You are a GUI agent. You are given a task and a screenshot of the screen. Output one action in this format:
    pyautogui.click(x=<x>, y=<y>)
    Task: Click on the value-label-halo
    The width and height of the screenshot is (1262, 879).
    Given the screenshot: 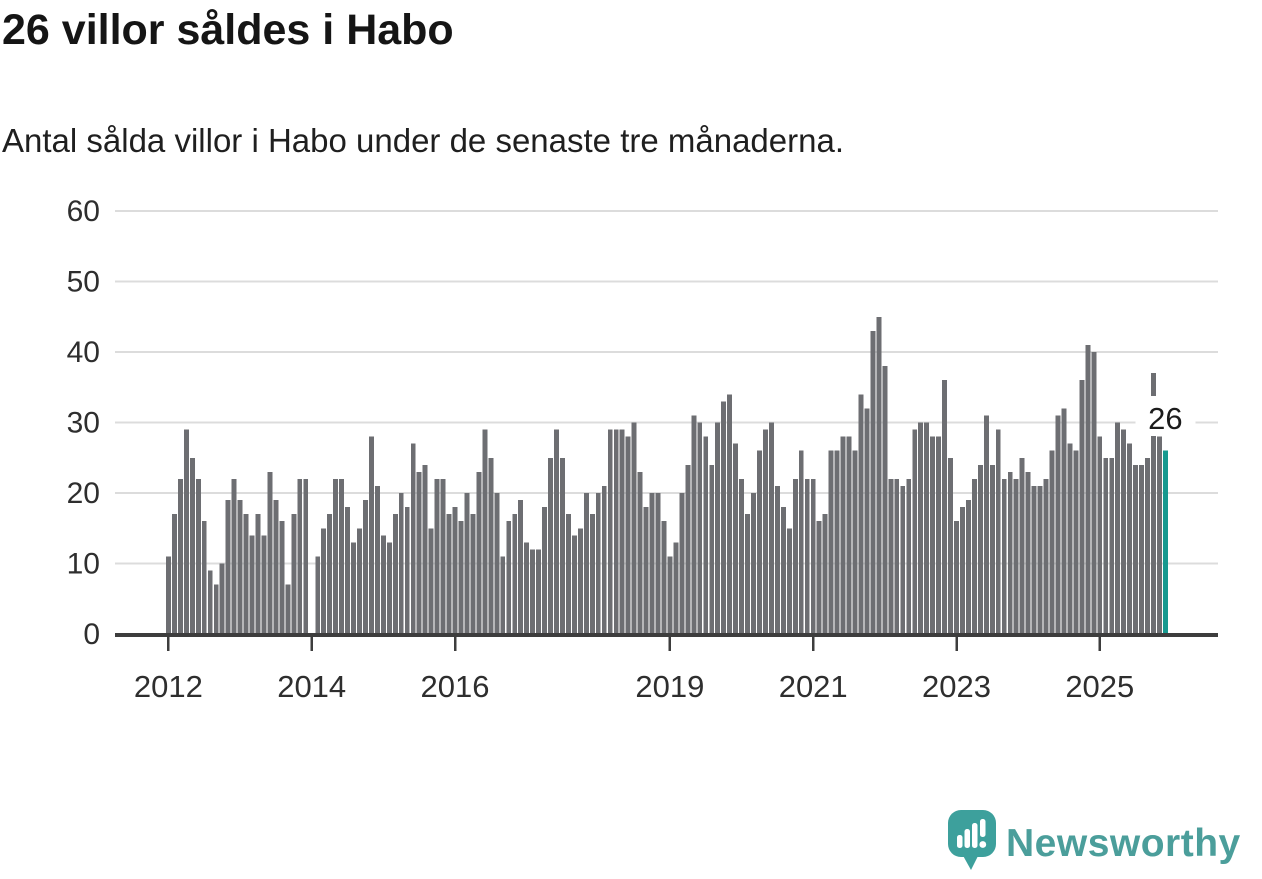 What is the action you would take?
    pyautogui.click(x=1165, y=416)
    